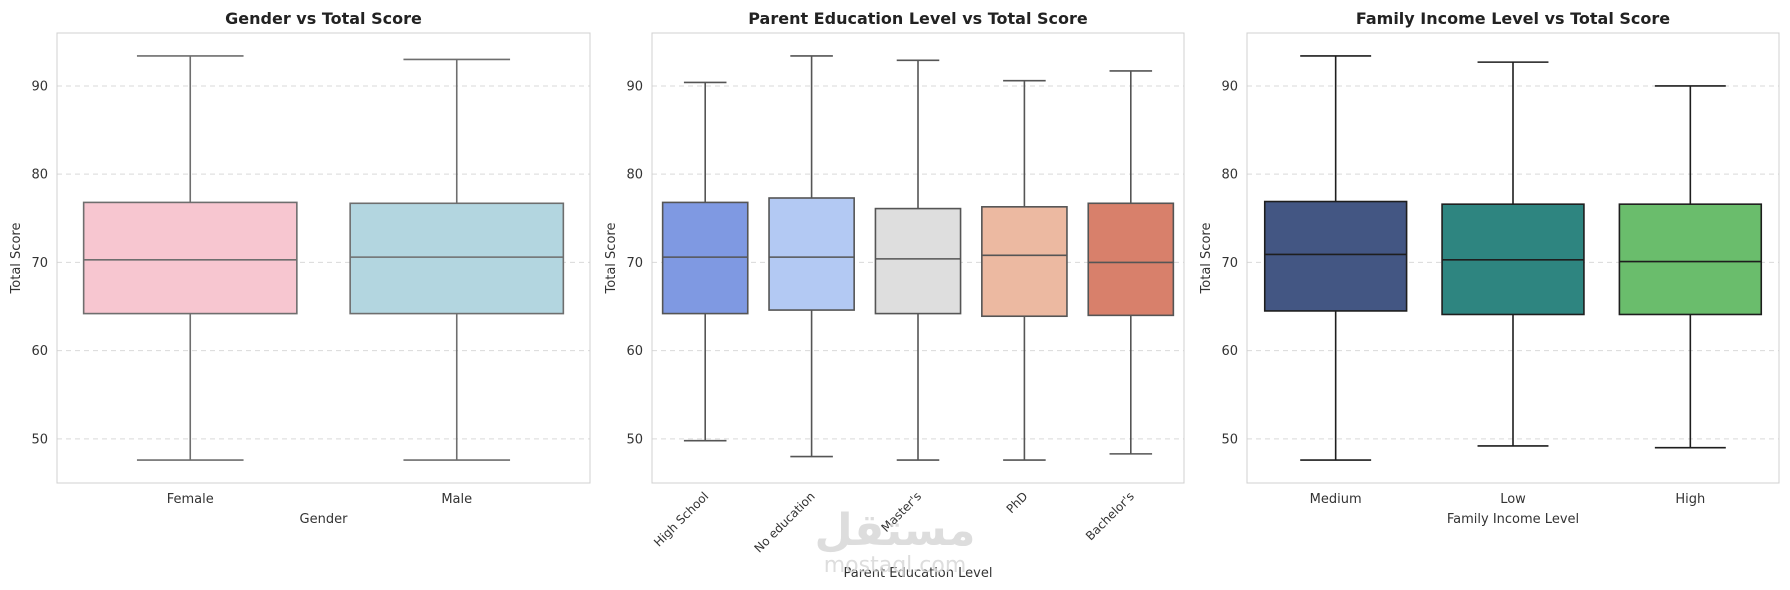  What do you see at coordinates (1513, 254) in the screenshot?
I see `box-low` at bounding box center [1513, 254].